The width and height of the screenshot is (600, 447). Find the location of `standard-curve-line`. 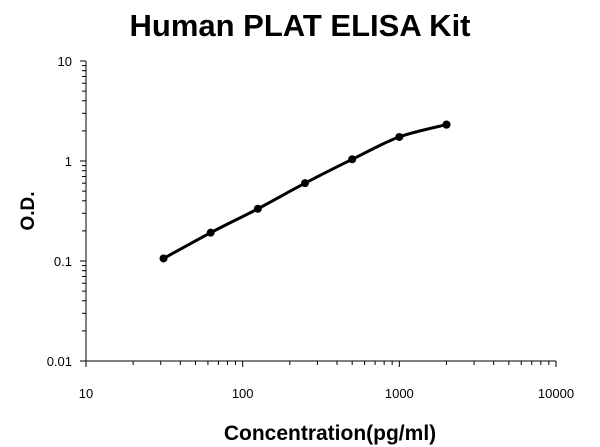

standard-curve-line is located at coordinates (305, 191).